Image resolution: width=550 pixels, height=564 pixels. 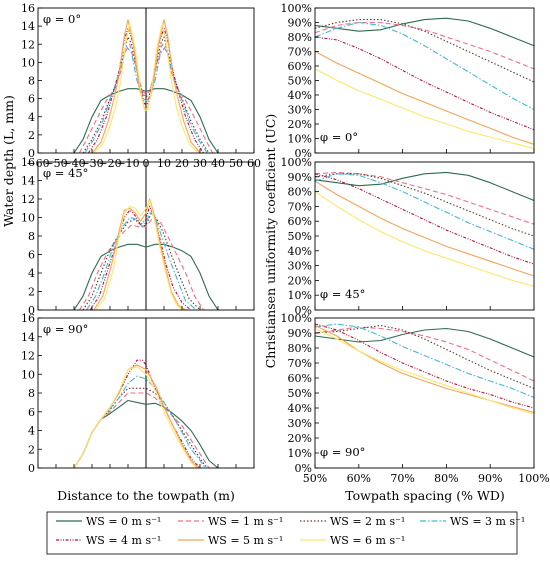 What do you see at coordinates (73, 163) in the screenshot?
I see `x-tick-label: −40` at bounding box center [73, 163].